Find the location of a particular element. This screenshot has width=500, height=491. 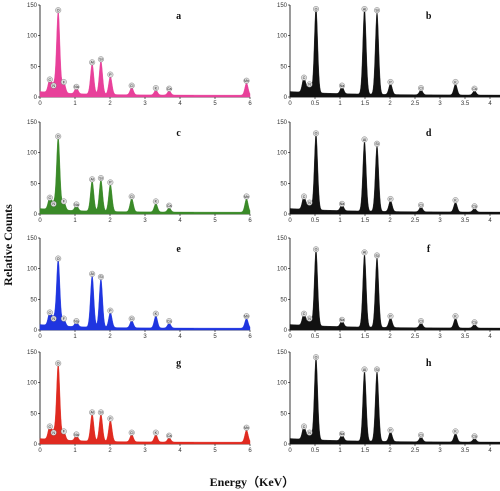

y-tick-label: 100 is located at coordinates (32, 154).